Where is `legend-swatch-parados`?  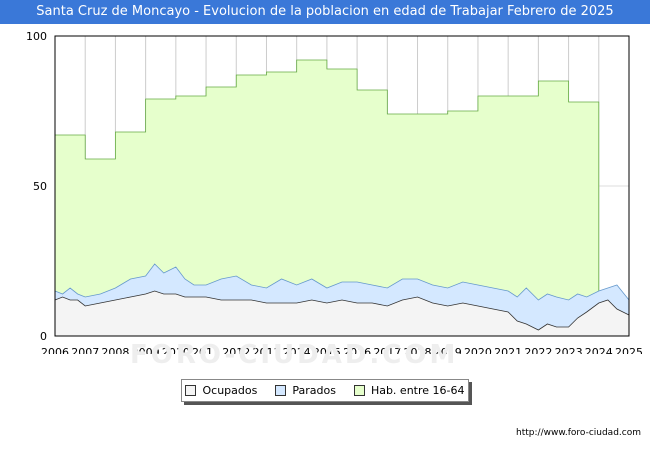
legend-swatch-parados is located at coordinates (281, 390).